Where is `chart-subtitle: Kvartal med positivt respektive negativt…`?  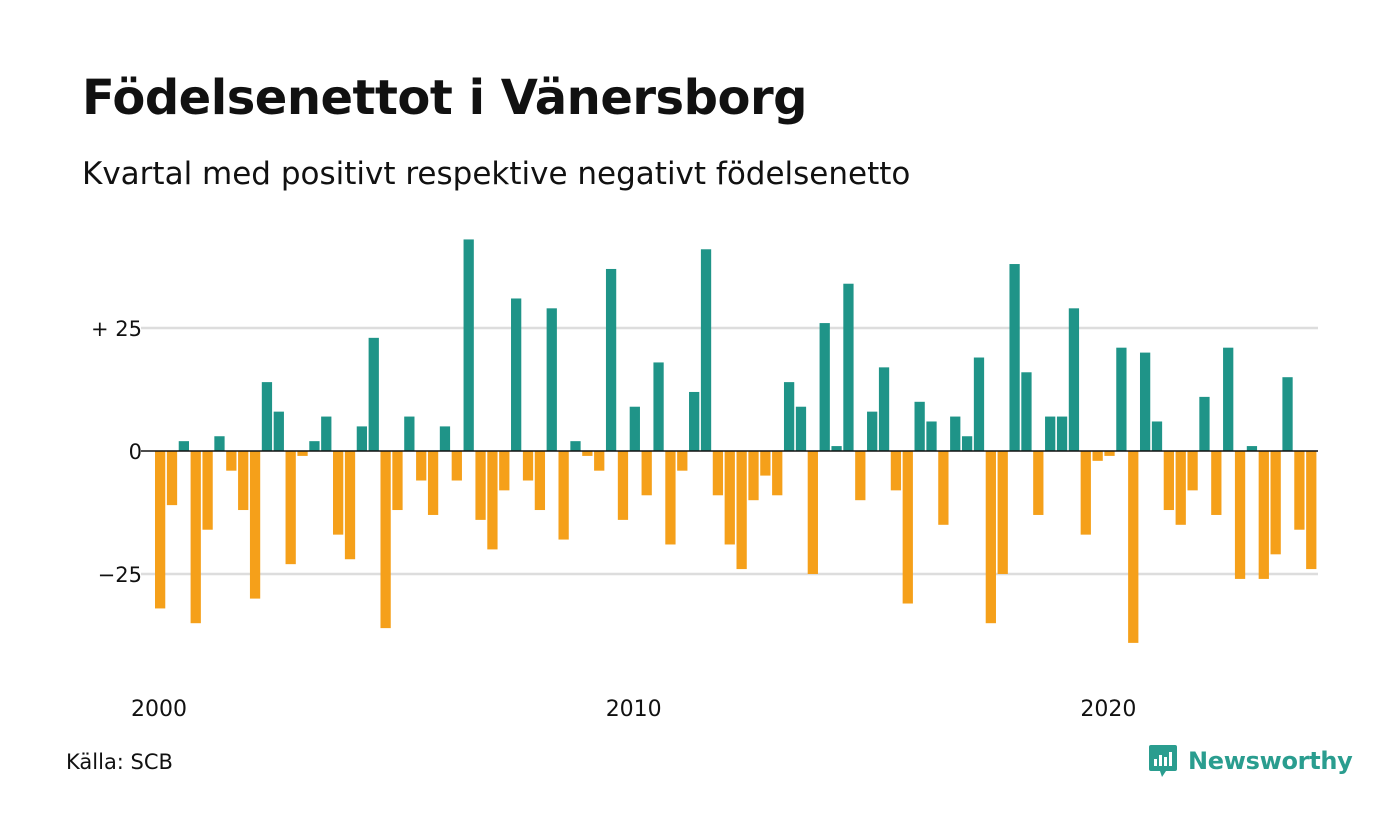 chart-subtitle: Kvartal med positivt respektive negativt… is located at coordinates (496, 174).